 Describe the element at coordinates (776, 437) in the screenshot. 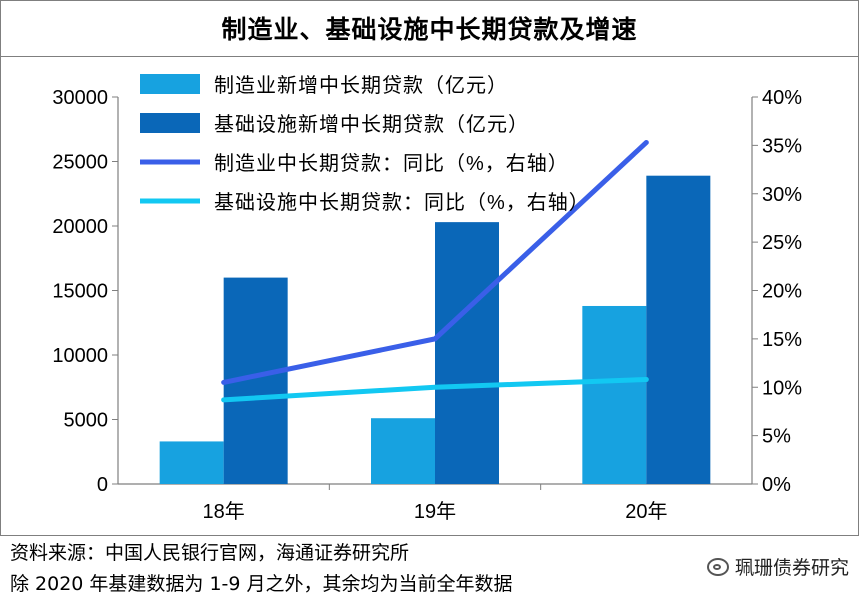

I see `right-tick-label: 5%` at that location.